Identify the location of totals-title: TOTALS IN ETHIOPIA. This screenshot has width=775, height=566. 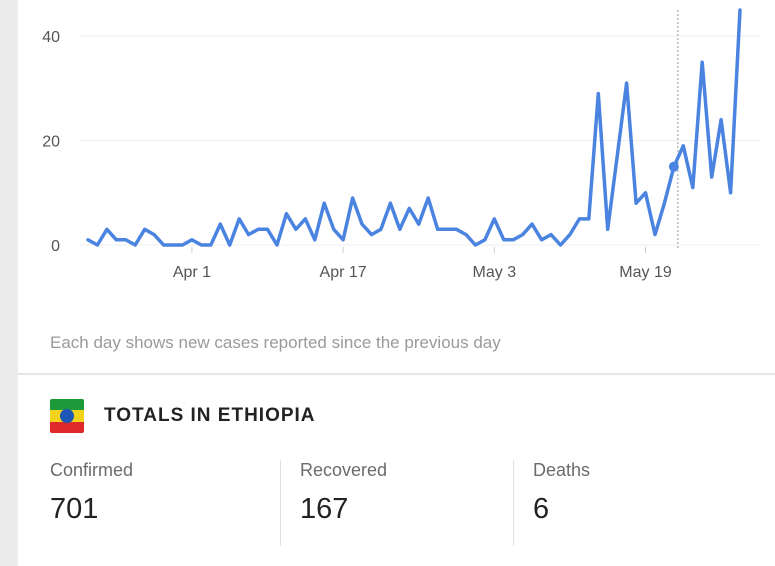
(210, 415).